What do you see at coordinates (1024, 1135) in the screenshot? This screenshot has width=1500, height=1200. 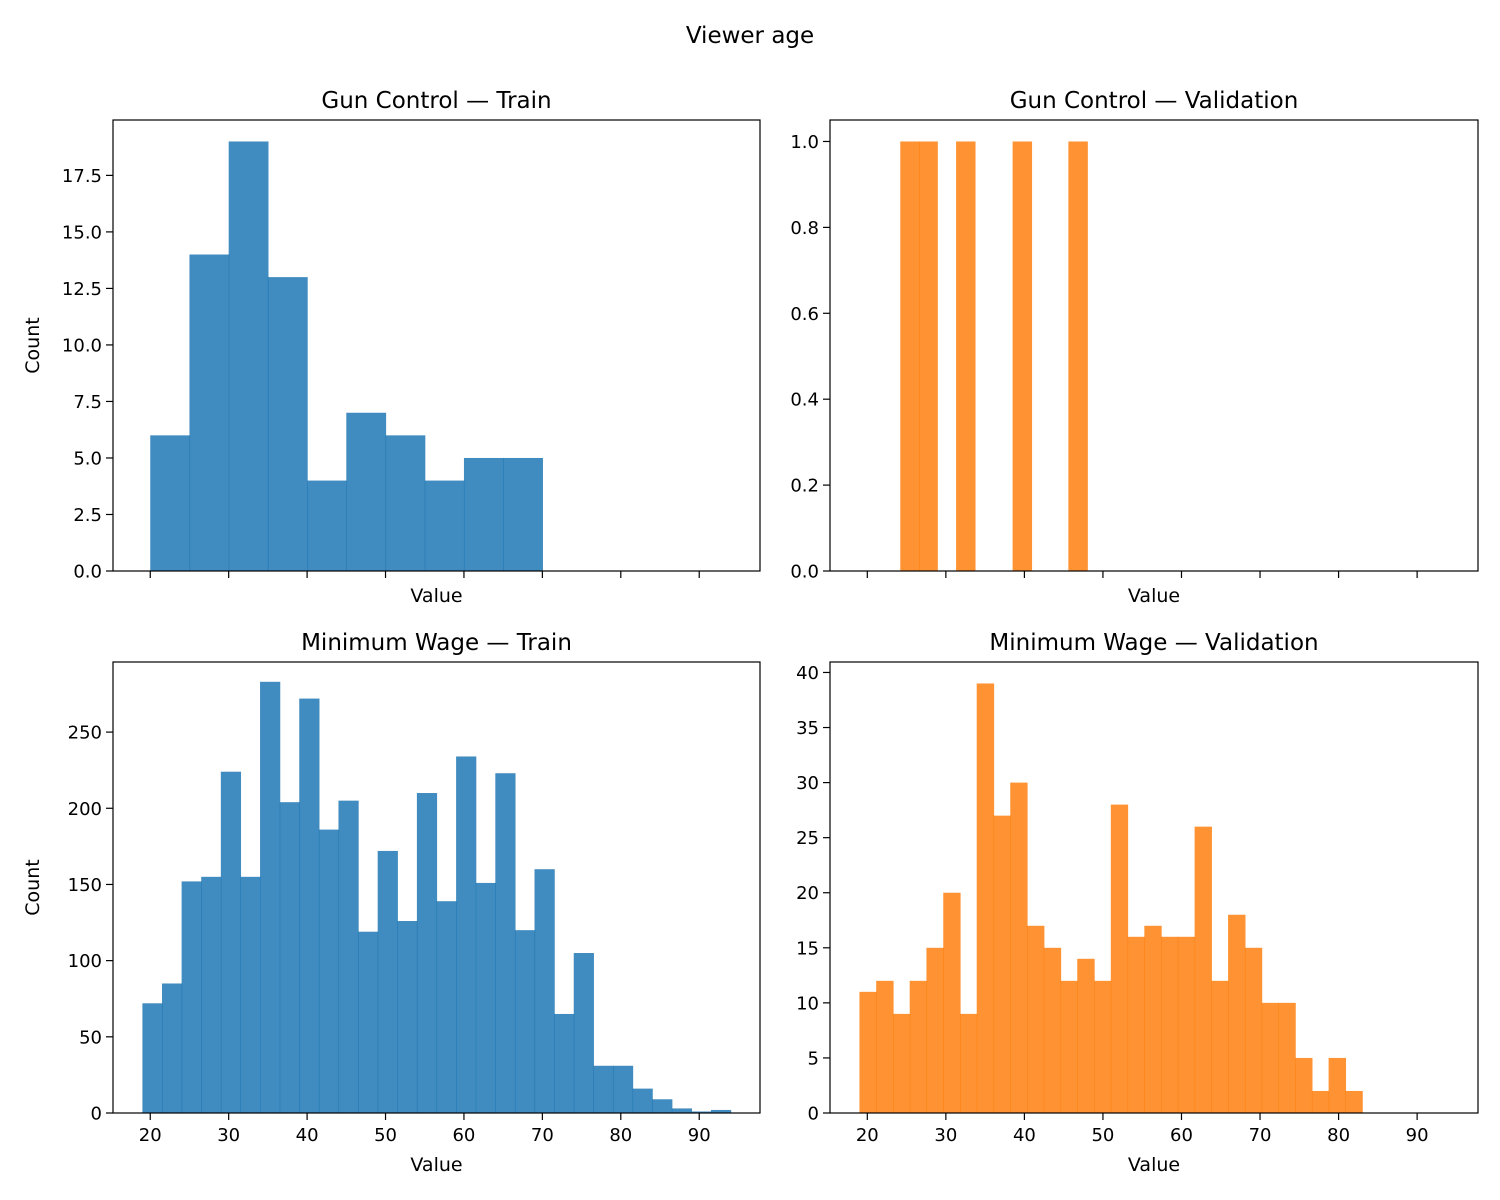 I see `minimum-wage-validation-xtick-label: 40` at bounding box center [1024, 1135].